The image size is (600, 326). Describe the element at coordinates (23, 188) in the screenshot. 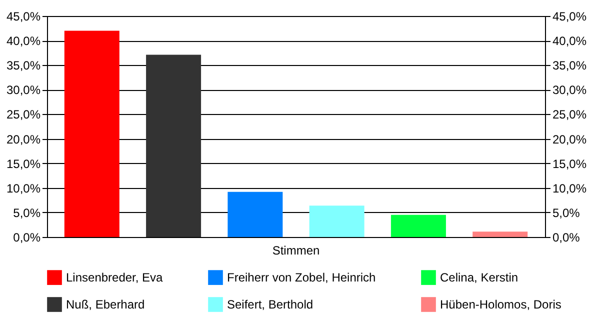

I see `y-tick-label: 10,0%` at that location.